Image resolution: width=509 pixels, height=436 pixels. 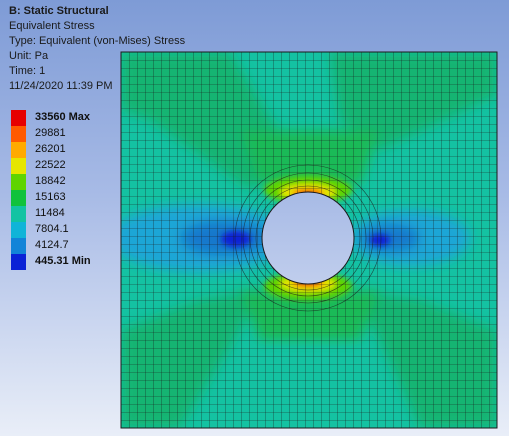 What do you see at coordinates (52, 26) in the screenshot?
I see `result-name: Equivalent Stress` at bounding box center [52, 26].